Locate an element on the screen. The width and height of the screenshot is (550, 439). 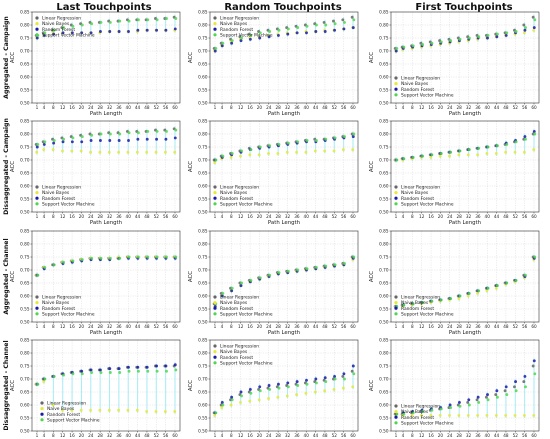
x-tick-label: 52 is located at coordinates (516, 435).